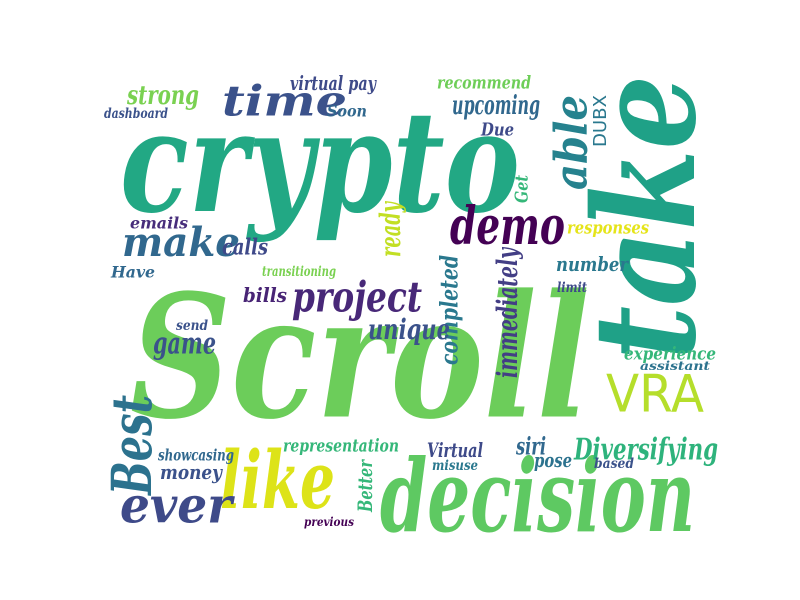 This screenshot has height=600, width=800. Describe the element at coordinates (357, 297) in the screenshot. I see `word-project: project` at that location.